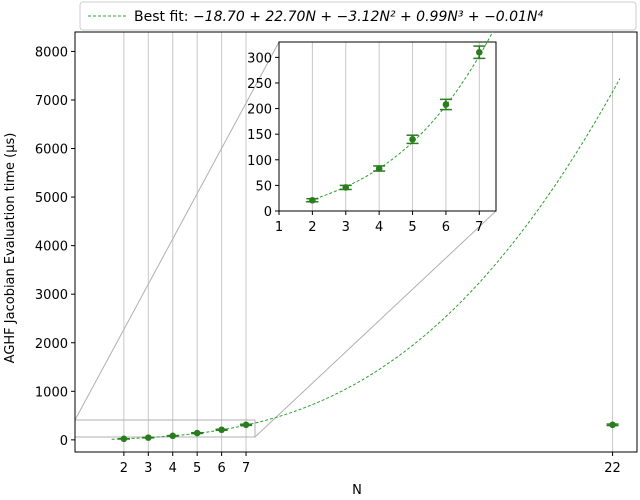  I want to click on main-y-ticks: 0 1000 2000 3000 4000 5000 6000 7000 8000, so click(55, 247).